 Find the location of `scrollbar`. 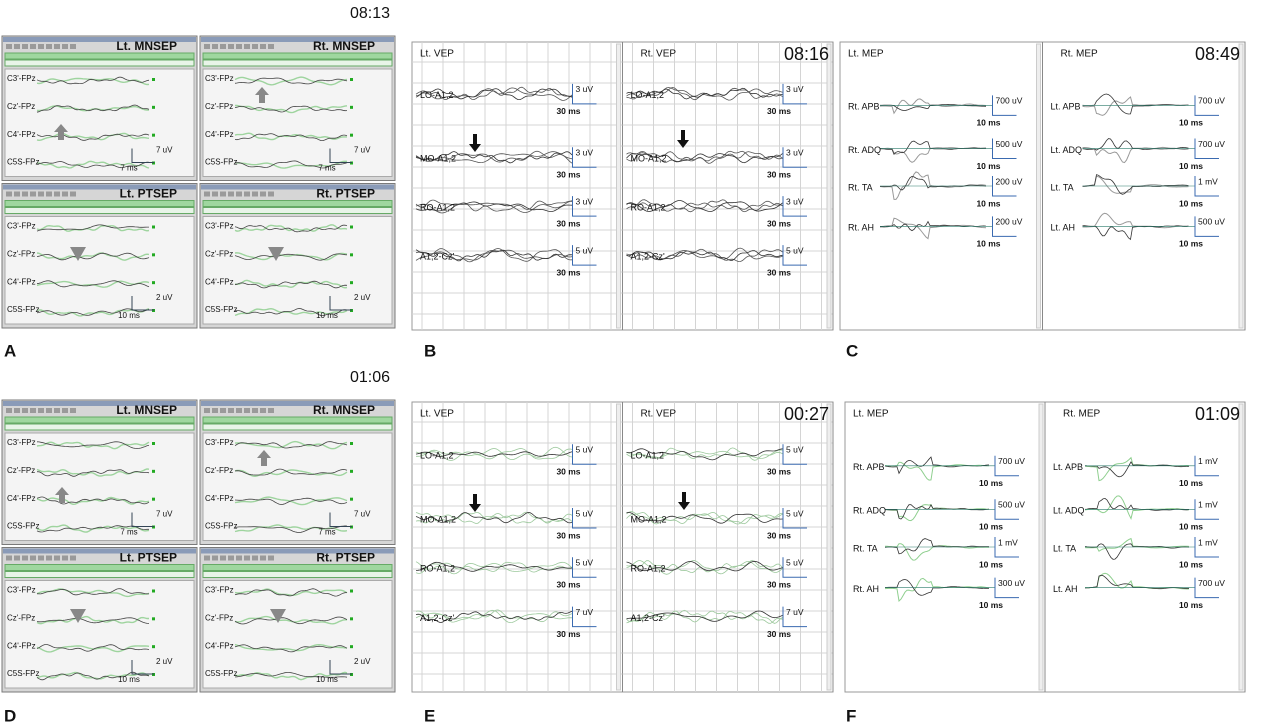

scrollbar is located at coordinates (829, 186).